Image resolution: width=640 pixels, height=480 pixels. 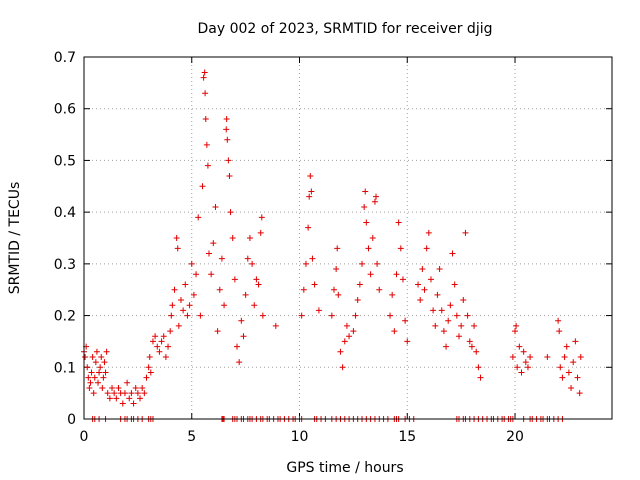 I want to click on y-tick-label: 0.7, so click(x=65, y=58).